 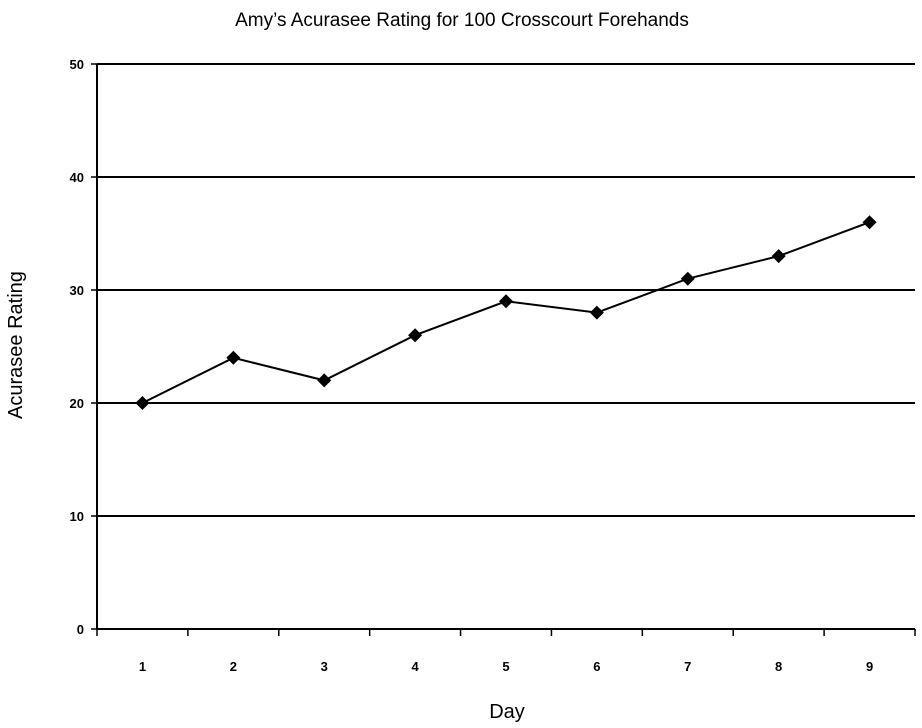 What do you see at coordinates (77, 516) in the screenshot?
I see `y-tick-label: 10` at bounding box center [77, 516].